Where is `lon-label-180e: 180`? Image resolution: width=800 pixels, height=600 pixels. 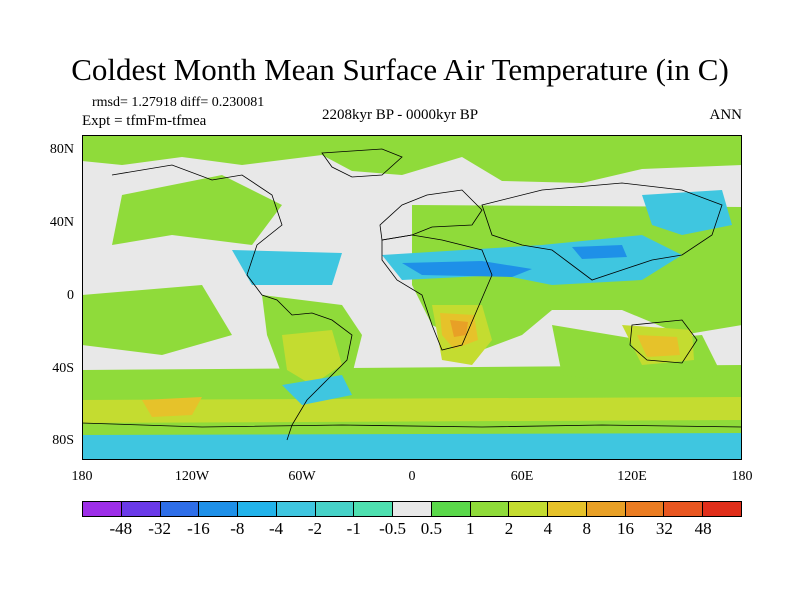
lon-label-180e: 180 is located at coordinates (742, 476).